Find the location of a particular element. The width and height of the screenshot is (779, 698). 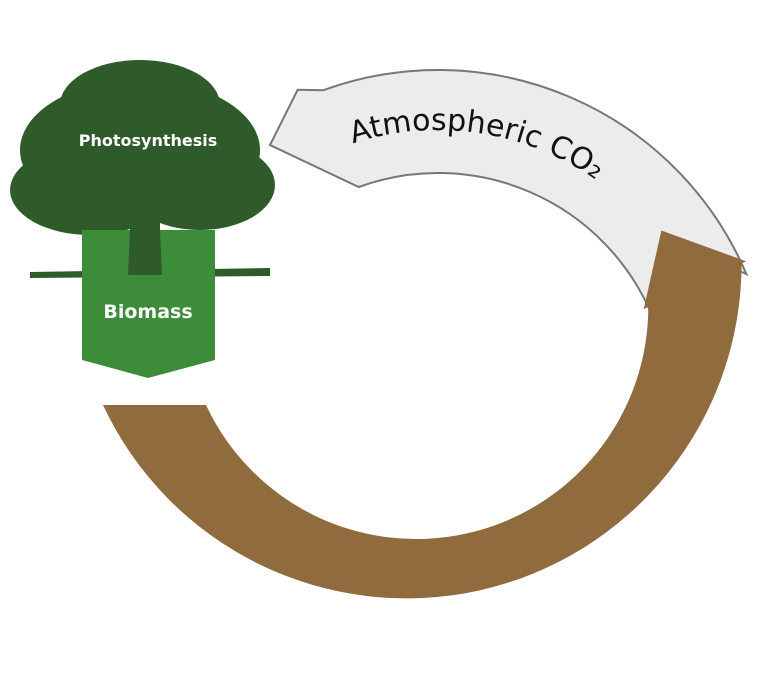

tree-trunk is located at coordinates (145, 252).